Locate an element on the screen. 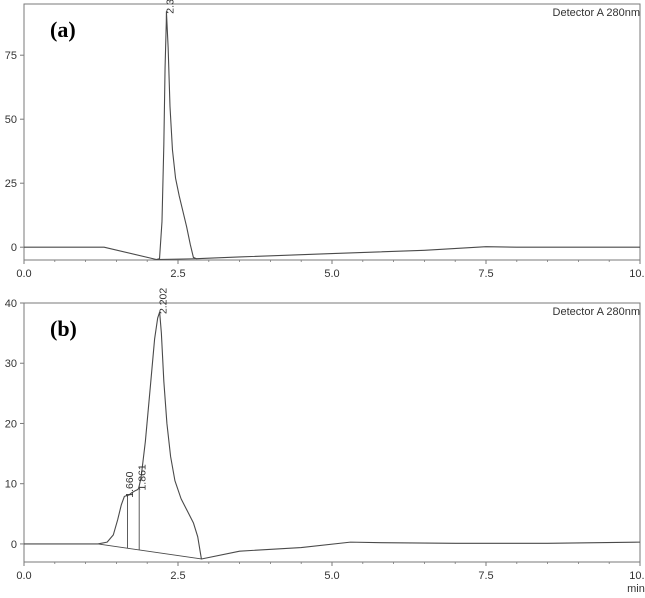 This screenshot has width=645, height=598. y-tick-label: 40 is located at coordinates (11, 304).